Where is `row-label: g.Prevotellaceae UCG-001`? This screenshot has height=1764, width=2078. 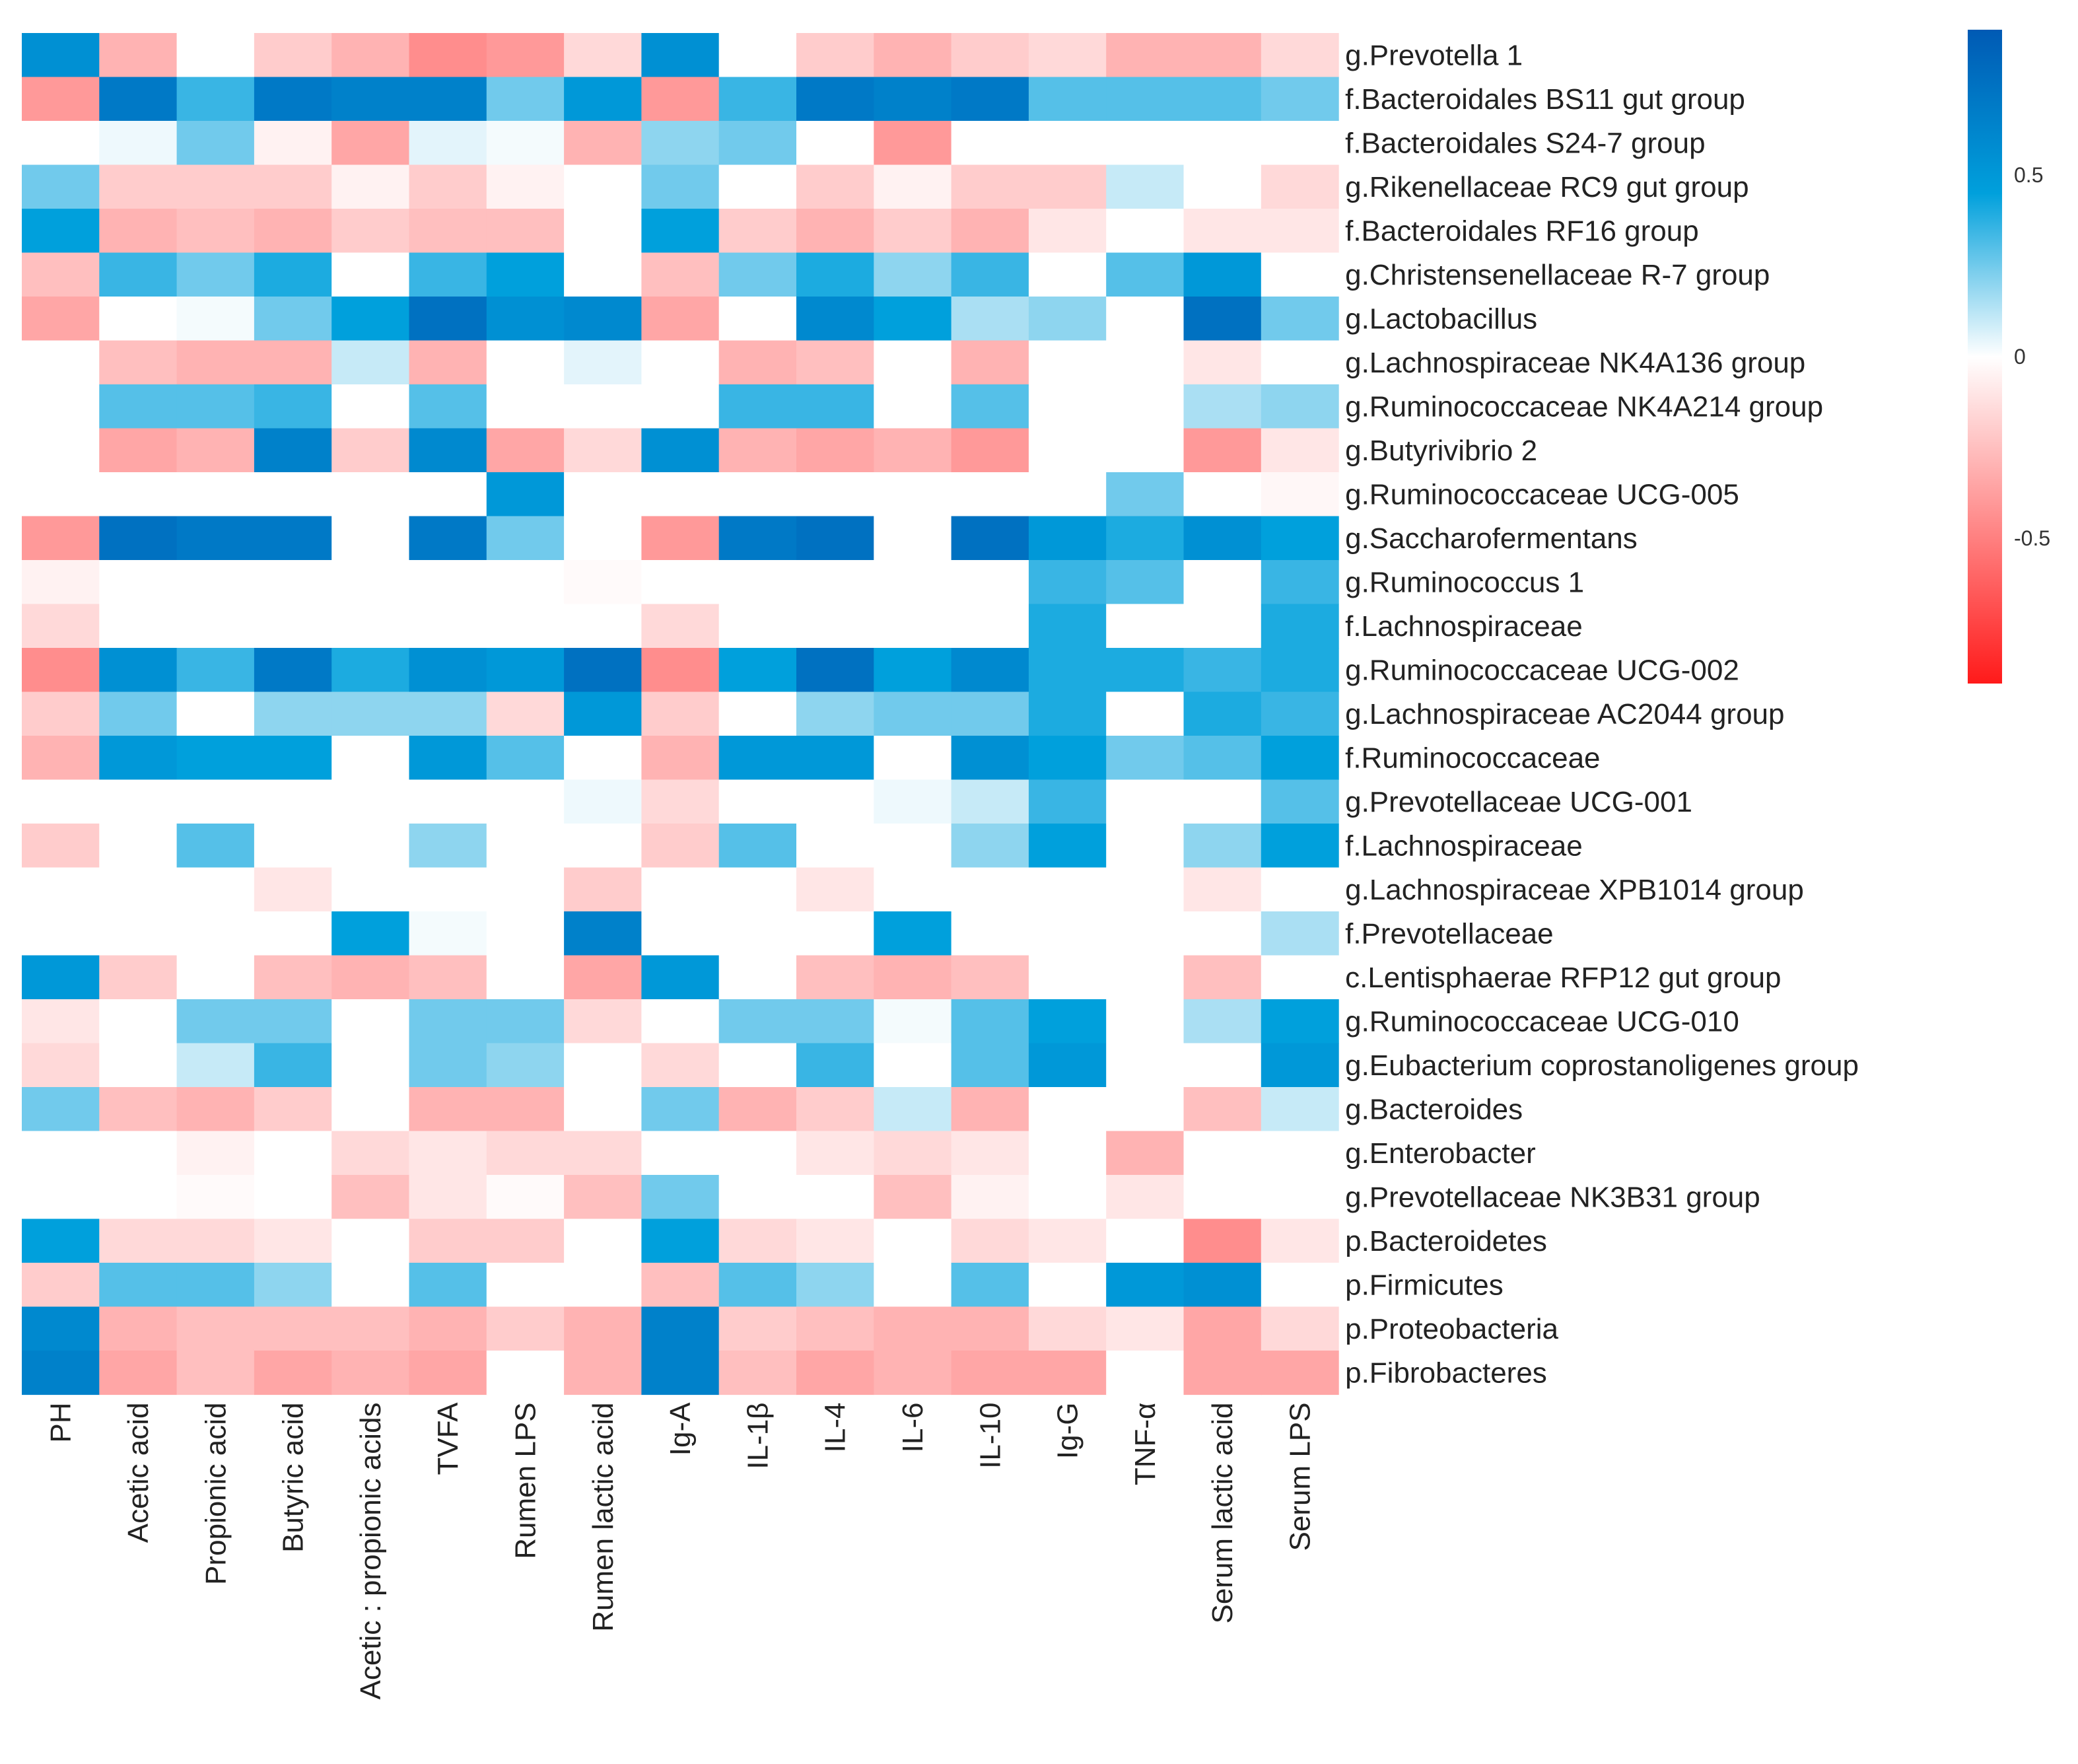 row-label: g.Prevotellaceae UCG-001 is located at coordinates (1519, 802).